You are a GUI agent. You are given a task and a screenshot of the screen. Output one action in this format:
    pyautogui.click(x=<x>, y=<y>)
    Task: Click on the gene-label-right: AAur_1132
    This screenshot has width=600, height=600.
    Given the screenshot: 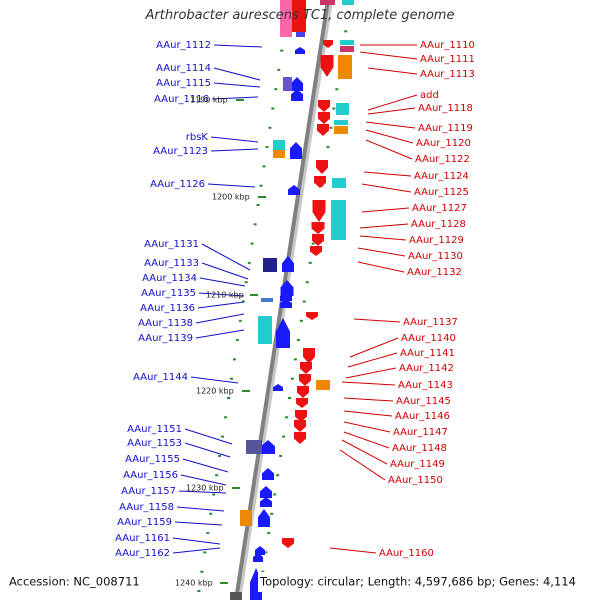 What is the action you would take?
    pyautogui.click(x=434, y=272)
    